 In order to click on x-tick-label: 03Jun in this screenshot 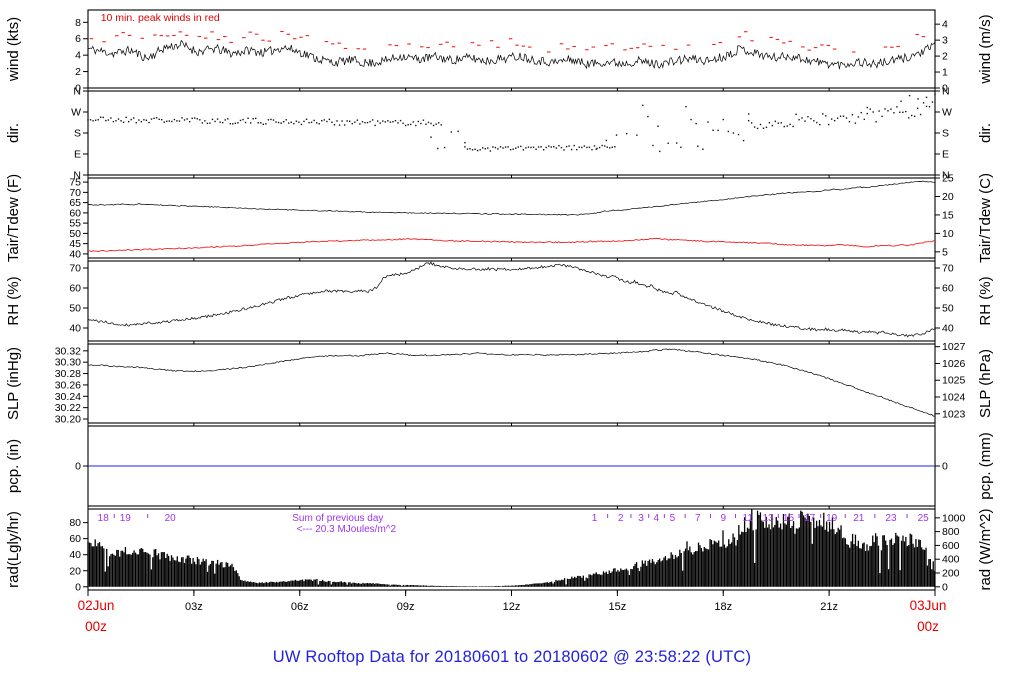, I will do `click(928, 605)`.